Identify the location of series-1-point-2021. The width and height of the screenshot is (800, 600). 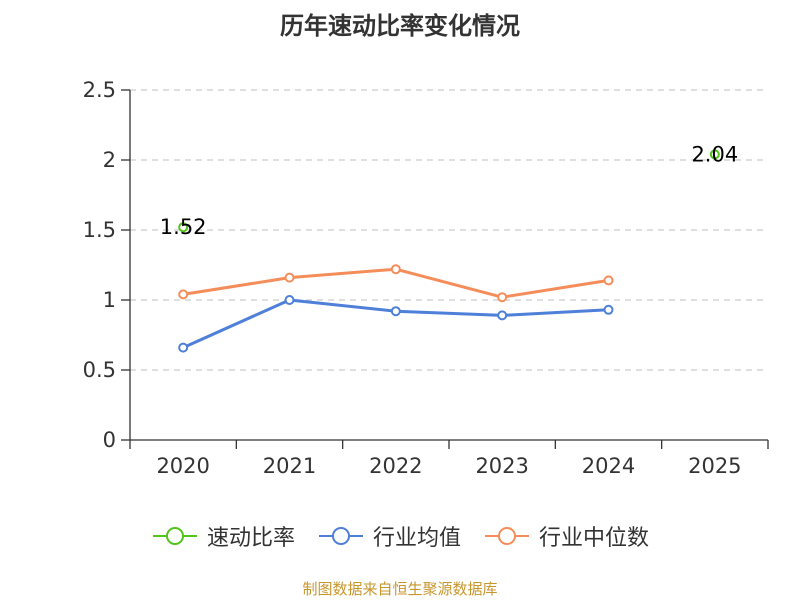
(289, 300).